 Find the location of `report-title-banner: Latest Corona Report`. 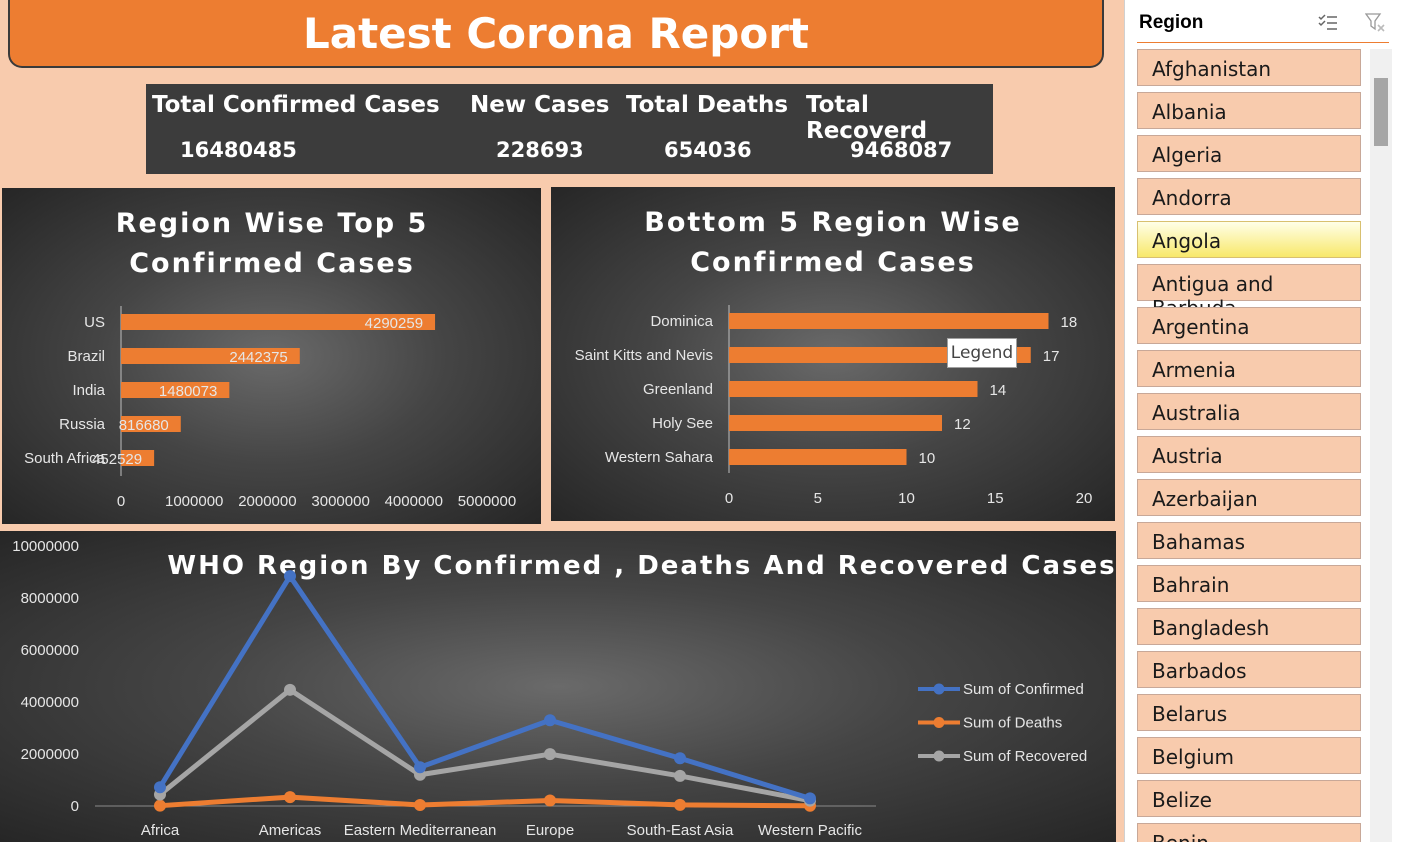

report-title-banner: Latest Corona Report is located at coordinates (556, 34).